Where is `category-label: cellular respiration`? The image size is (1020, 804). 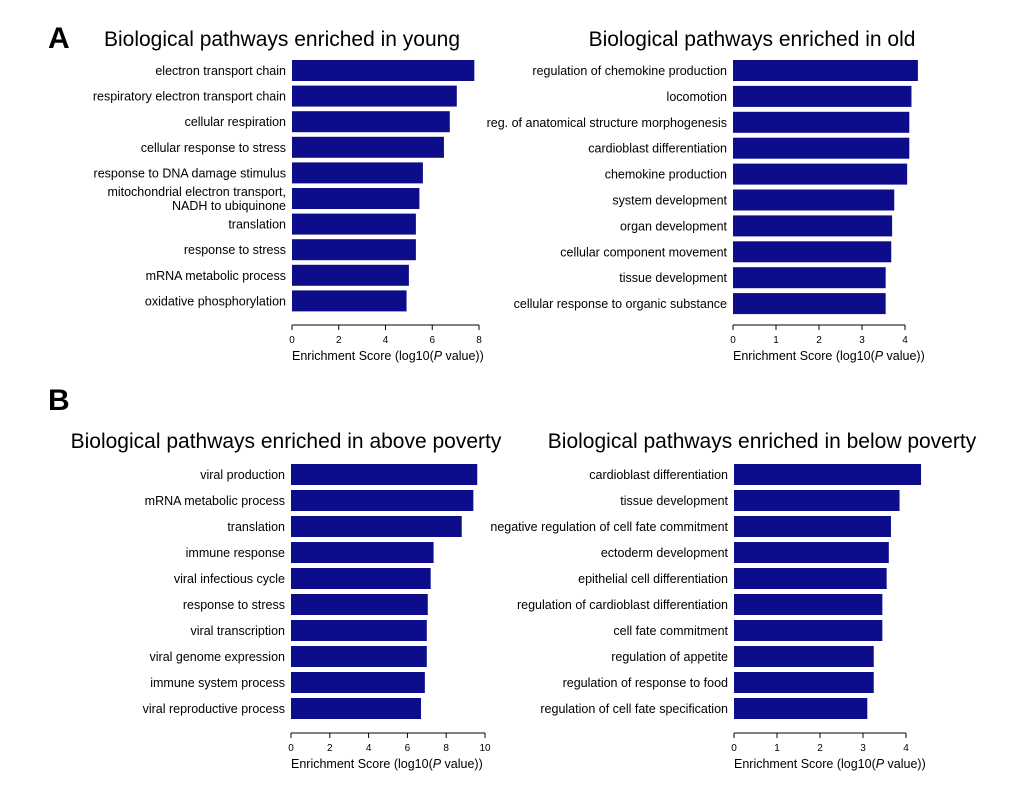
category-label: cellular respiration is located at coordinates (235, 122).